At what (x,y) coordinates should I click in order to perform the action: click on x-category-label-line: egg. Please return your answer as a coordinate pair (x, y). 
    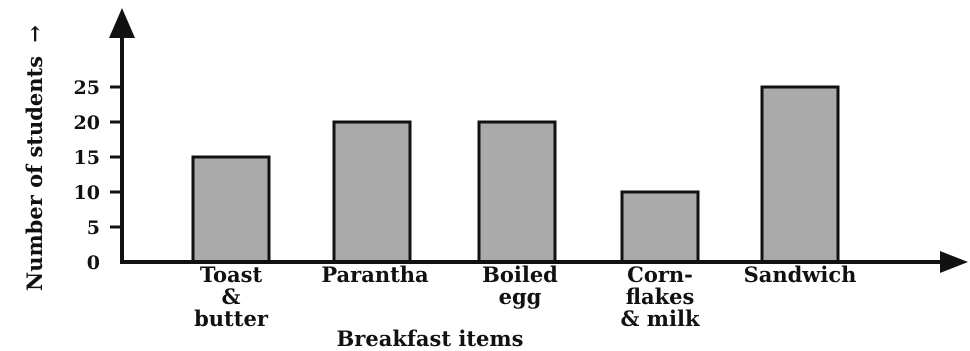
    Looking at the image, I should click on (520, 296).